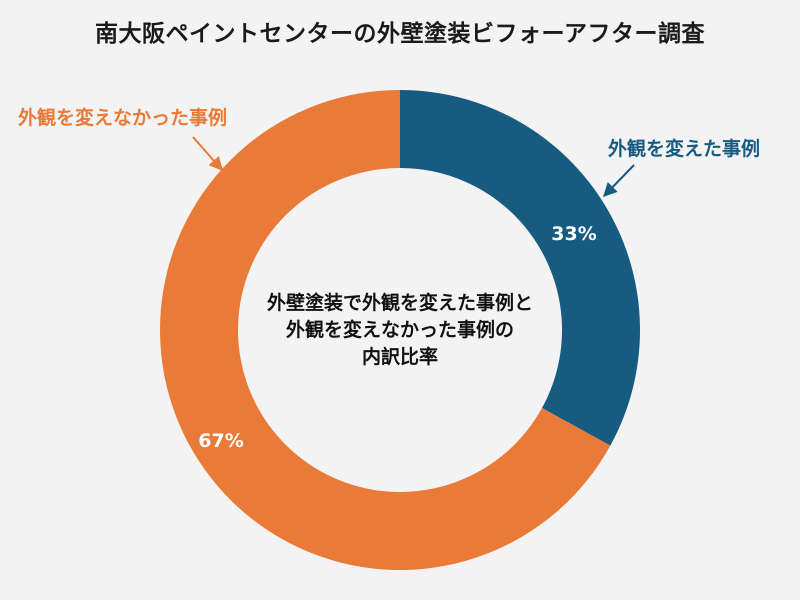 This screenshot has width=800, height=600. What do you see at coordinates (399, 357) in the screenshot?
I see `center-text-line-3: 内訳比率` at bounding box center [399, 357].